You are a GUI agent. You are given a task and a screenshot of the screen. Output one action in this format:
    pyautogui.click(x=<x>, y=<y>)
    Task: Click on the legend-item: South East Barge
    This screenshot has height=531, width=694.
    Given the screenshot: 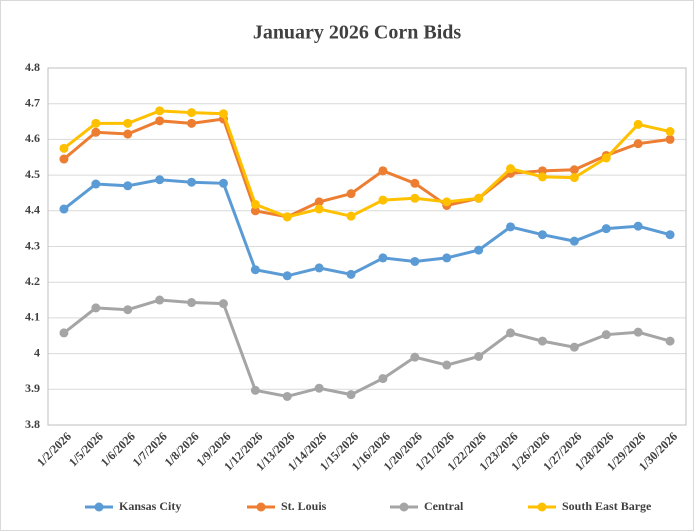 What is the action you would take?
    pyautogui.click(x=590, y=506)
    